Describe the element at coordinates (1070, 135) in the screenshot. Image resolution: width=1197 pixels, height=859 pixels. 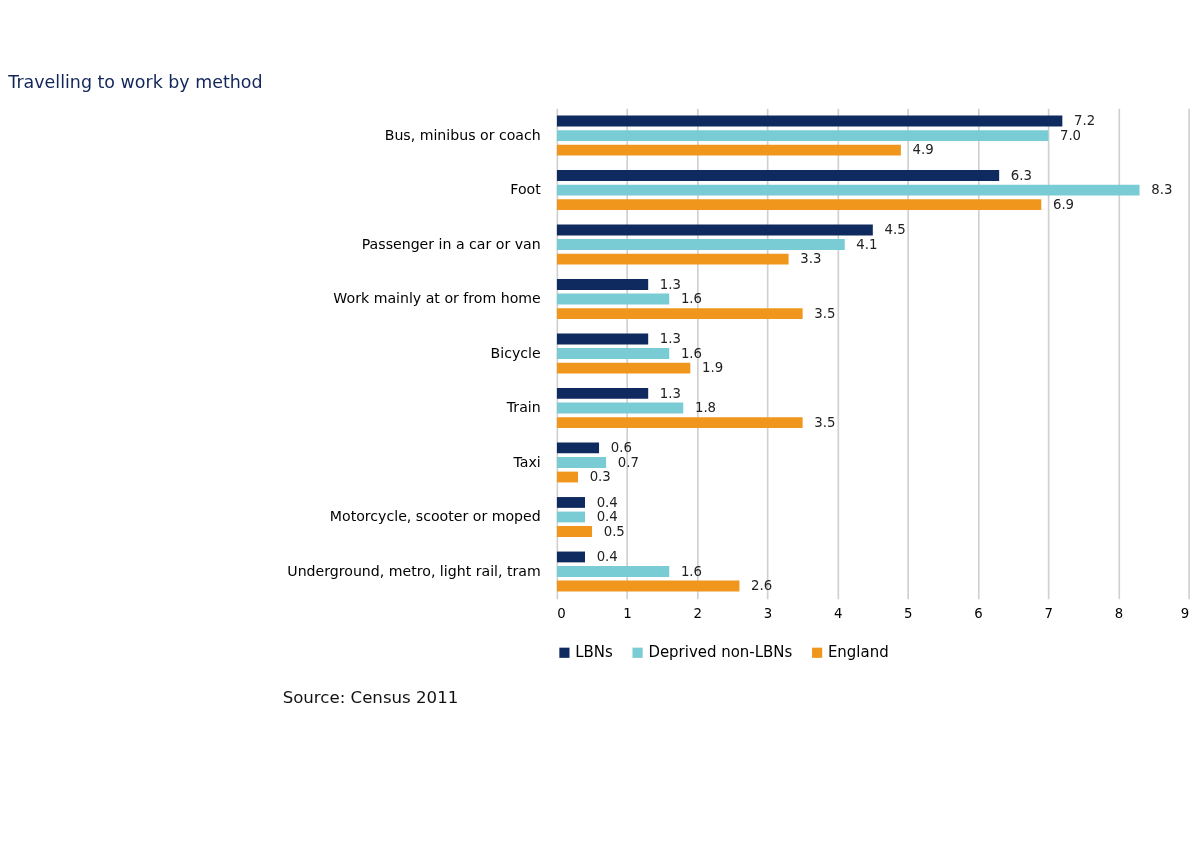
I see `data-label: 7.0` at that location.